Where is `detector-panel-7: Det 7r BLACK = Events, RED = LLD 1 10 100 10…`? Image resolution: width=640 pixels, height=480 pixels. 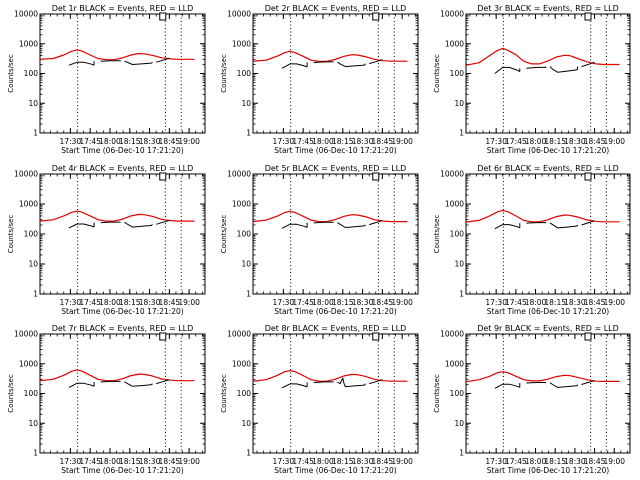 detector-panel-7: Det 7r BLACK = Events, RED = LLD 1 10 100 10… is located at coordinates (106, 399).